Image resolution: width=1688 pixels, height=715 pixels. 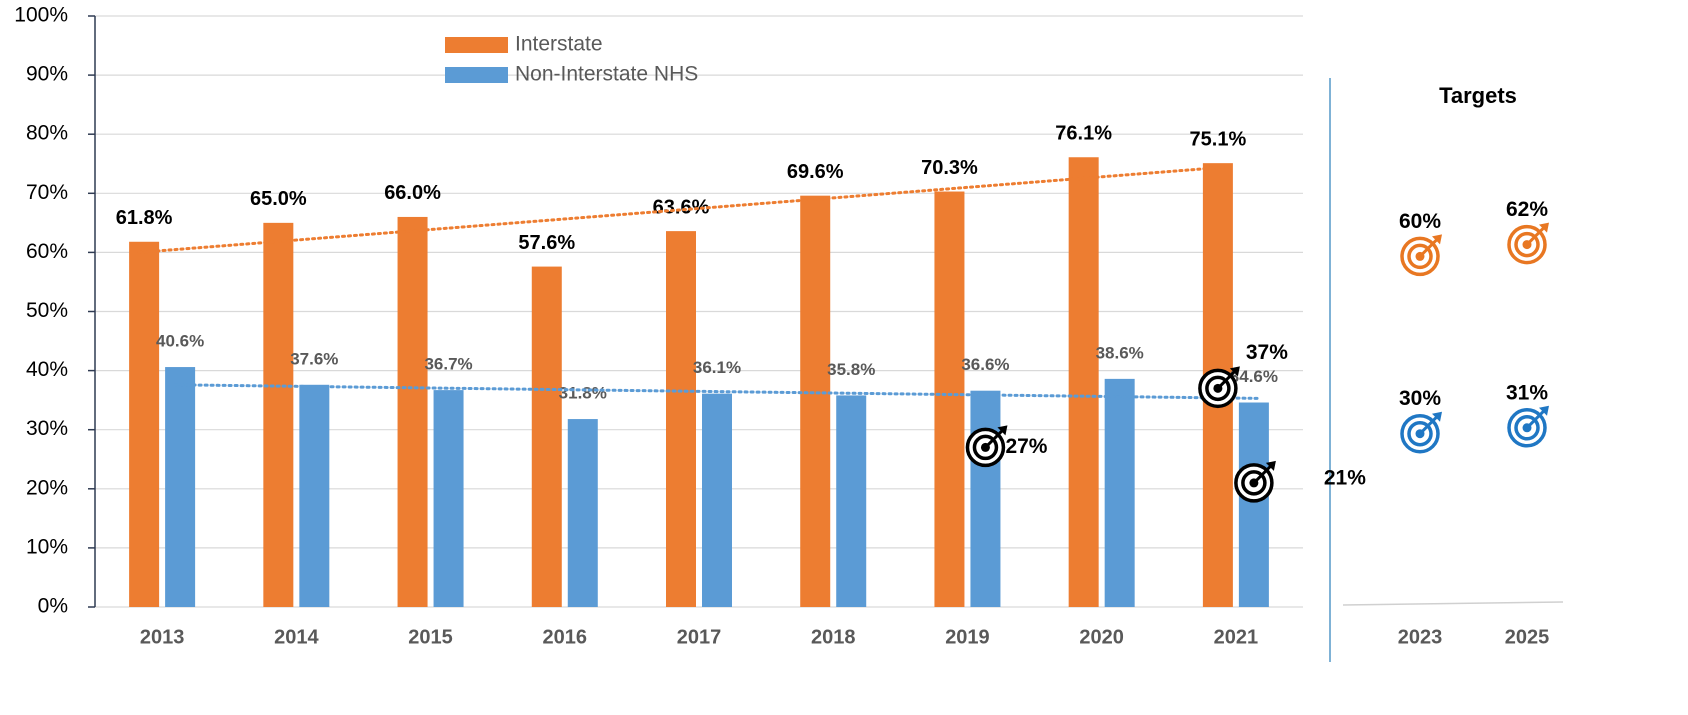 I want to click on data-label: 70.3%, so click(x=949, y=168).